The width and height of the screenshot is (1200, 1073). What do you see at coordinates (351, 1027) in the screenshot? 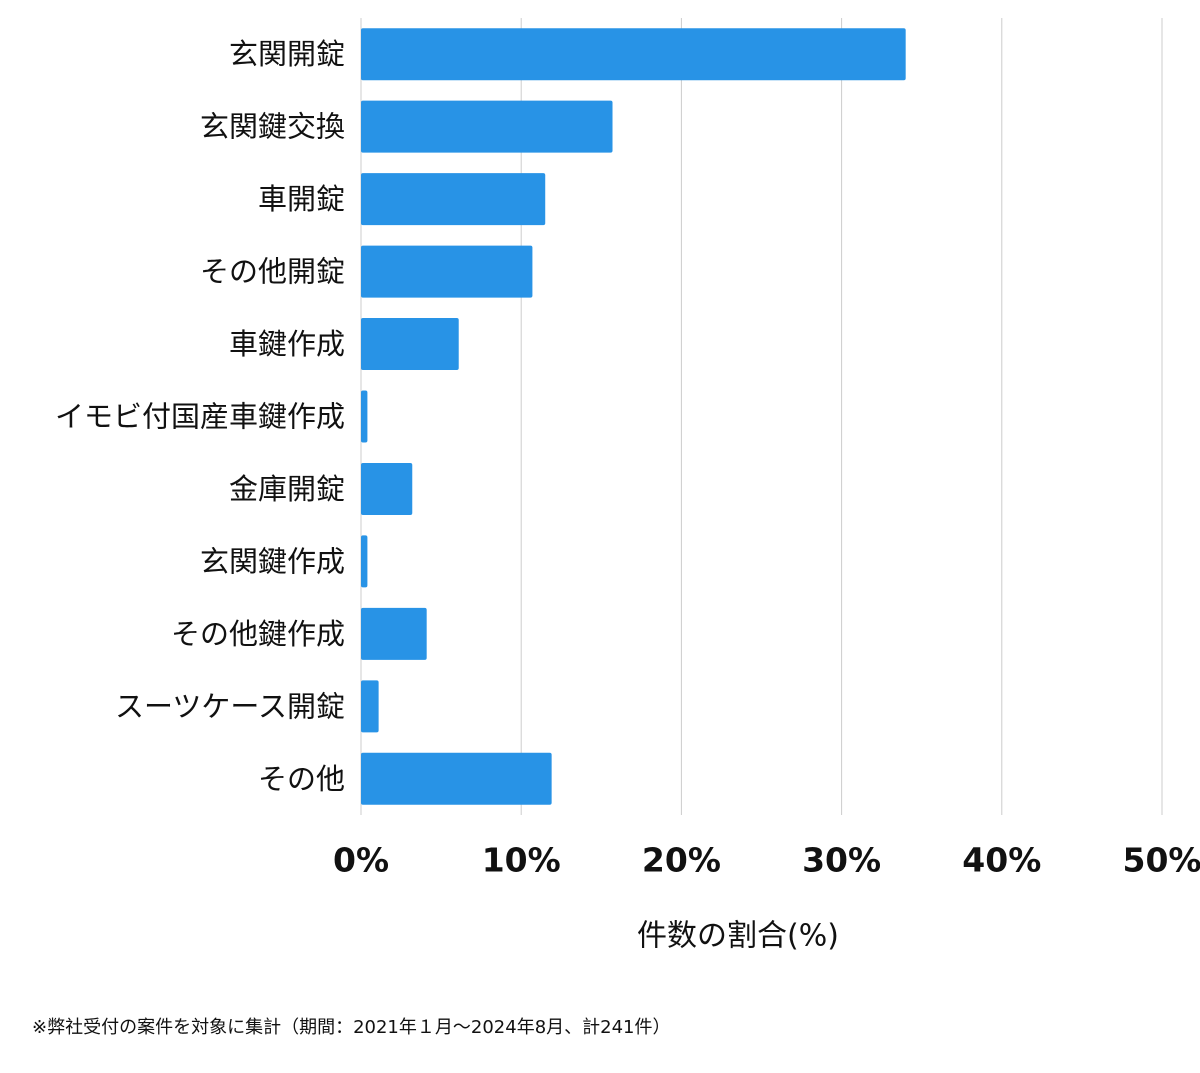
I see `footnote: ※弊社受付の案件を対象に集計（期間：2021年１月～2024年8月、計241件）` at bounding box center [351, 1027].